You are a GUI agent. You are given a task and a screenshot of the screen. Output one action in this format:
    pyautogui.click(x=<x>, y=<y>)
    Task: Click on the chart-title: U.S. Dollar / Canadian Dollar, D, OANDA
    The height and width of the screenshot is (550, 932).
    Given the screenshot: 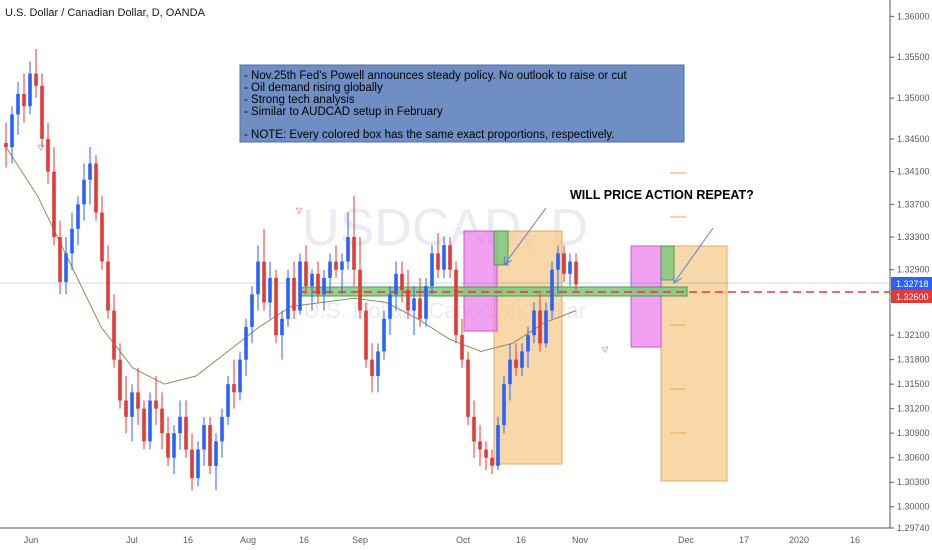 What is the action you would take?
    pyautogui.click(x=105, y=13)
    